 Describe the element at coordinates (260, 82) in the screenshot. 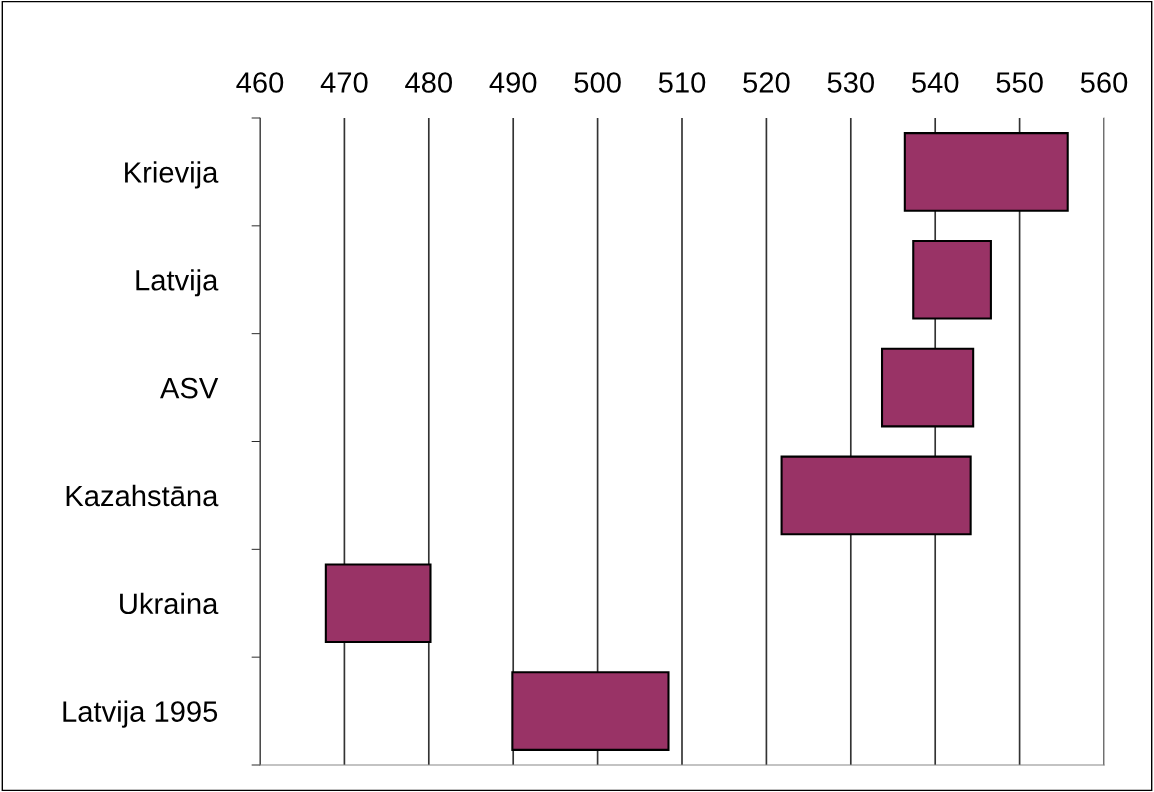

I see `x-tick-label: 460` at that location.